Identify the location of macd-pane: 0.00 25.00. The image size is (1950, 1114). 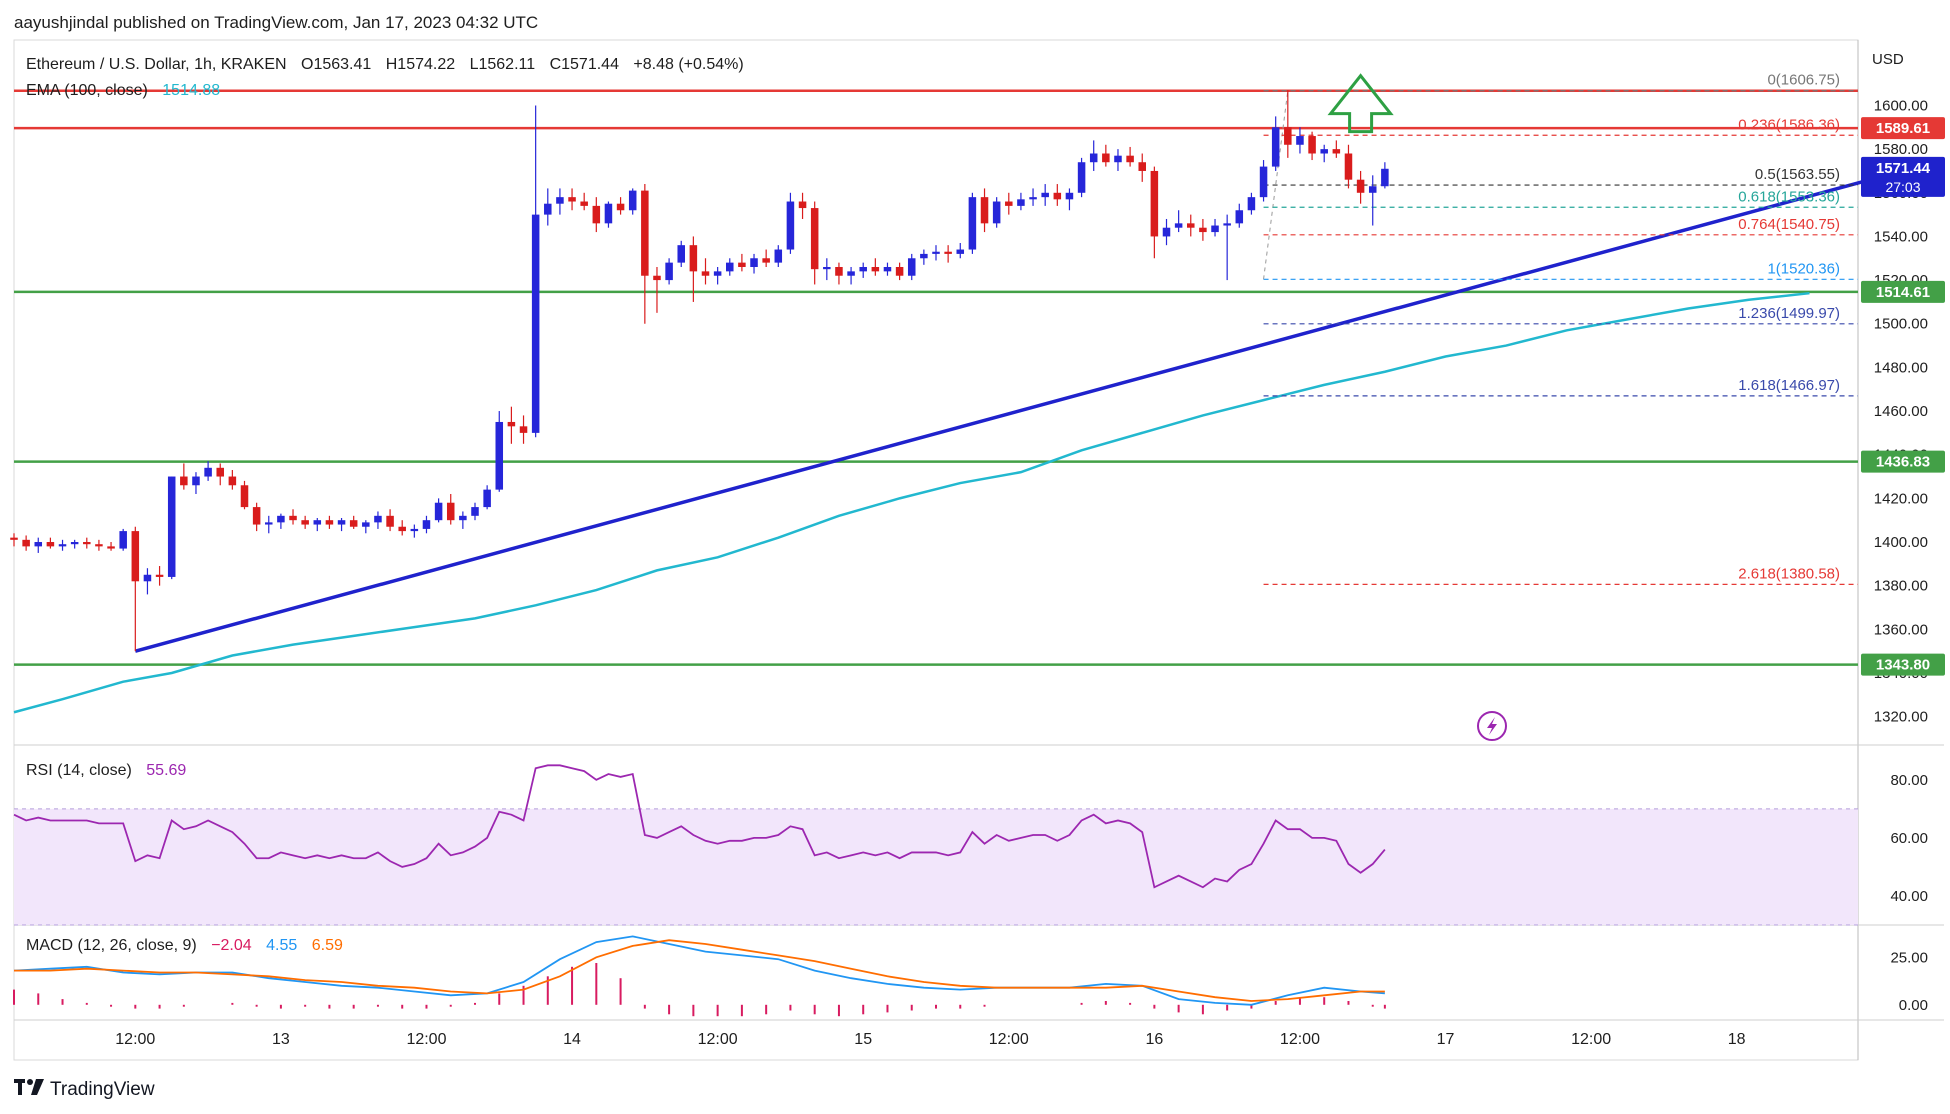
(970, 976).